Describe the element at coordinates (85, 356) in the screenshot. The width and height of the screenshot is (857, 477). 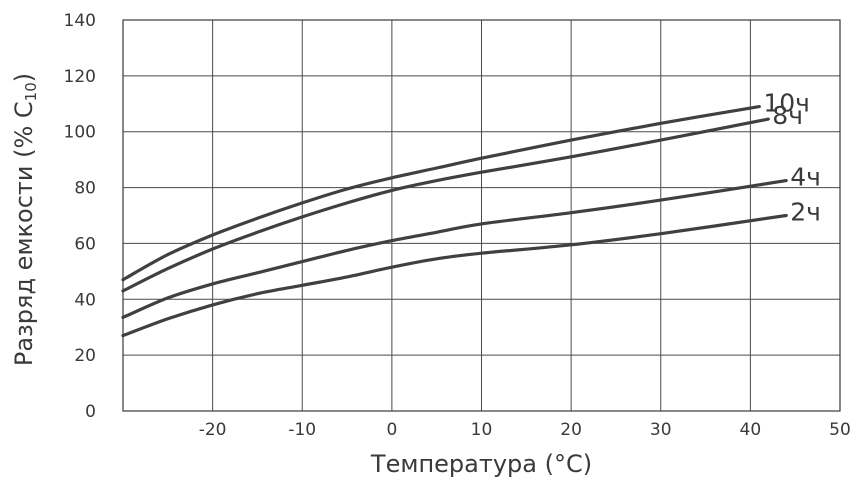
I see `y-tick-label: 20` at that location.